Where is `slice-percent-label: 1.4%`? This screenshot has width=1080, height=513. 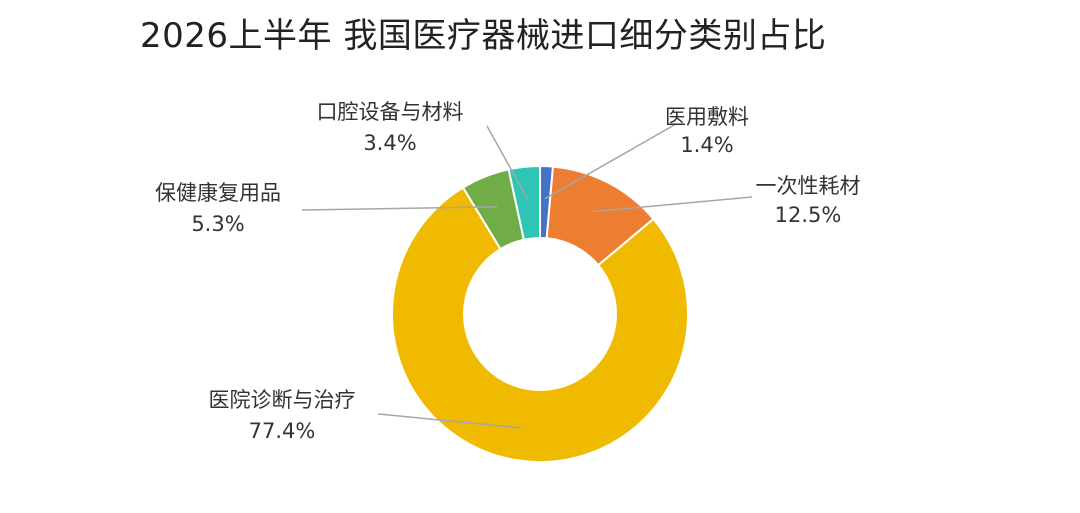
slice-percent-label: 1.4% is located at coordinates (706, 145).